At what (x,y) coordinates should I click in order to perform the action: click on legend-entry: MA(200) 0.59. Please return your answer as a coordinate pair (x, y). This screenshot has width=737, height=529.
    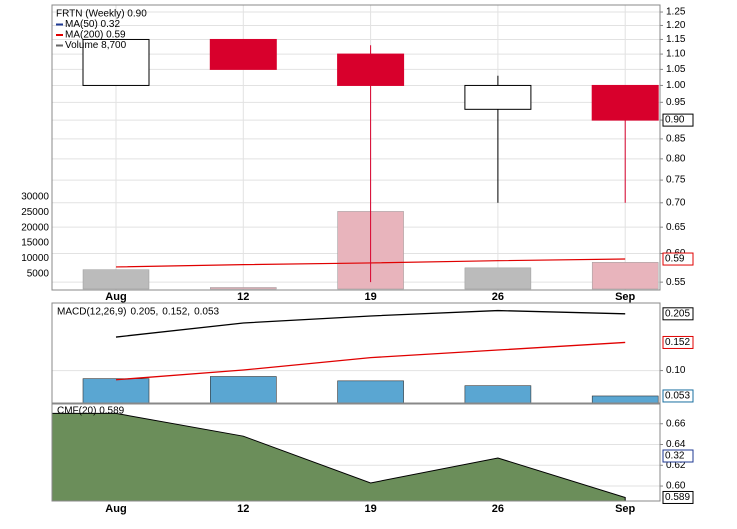
    Looking at the image, I should click on (95, 35).